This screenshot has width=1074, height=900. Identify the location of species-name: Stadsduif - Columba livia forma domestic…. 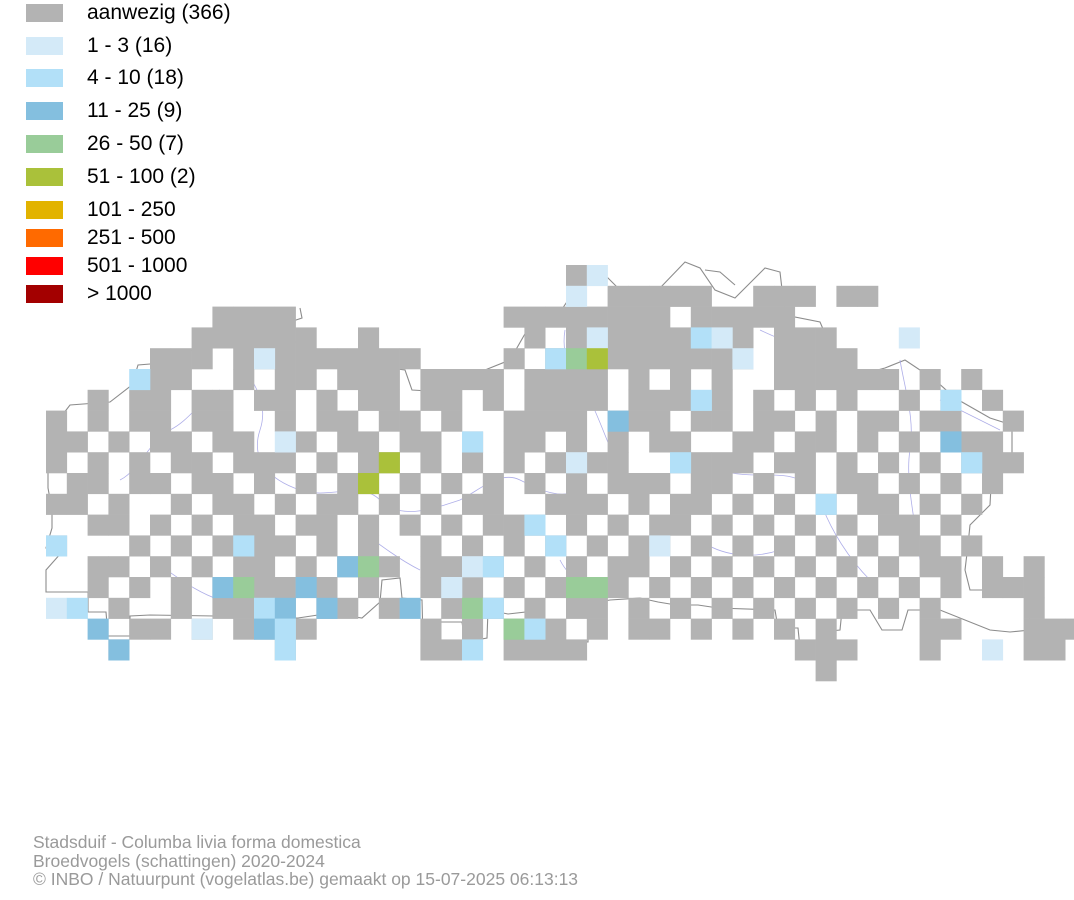
(197, 842).